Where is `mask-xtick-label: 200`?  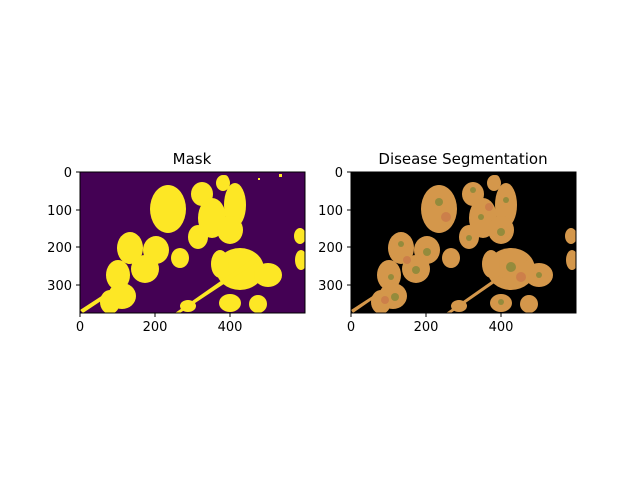 mask-xtick-label: 200 is located at coordinates (155, 327).